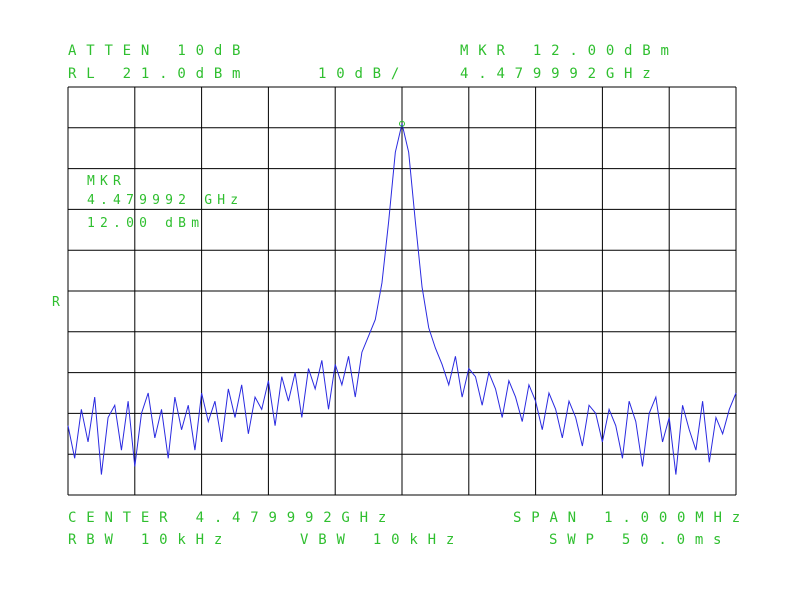  Describe the element at coordinates (382, 540) in the screenshot. I see `annotation: VBW 10kHz` at that location.